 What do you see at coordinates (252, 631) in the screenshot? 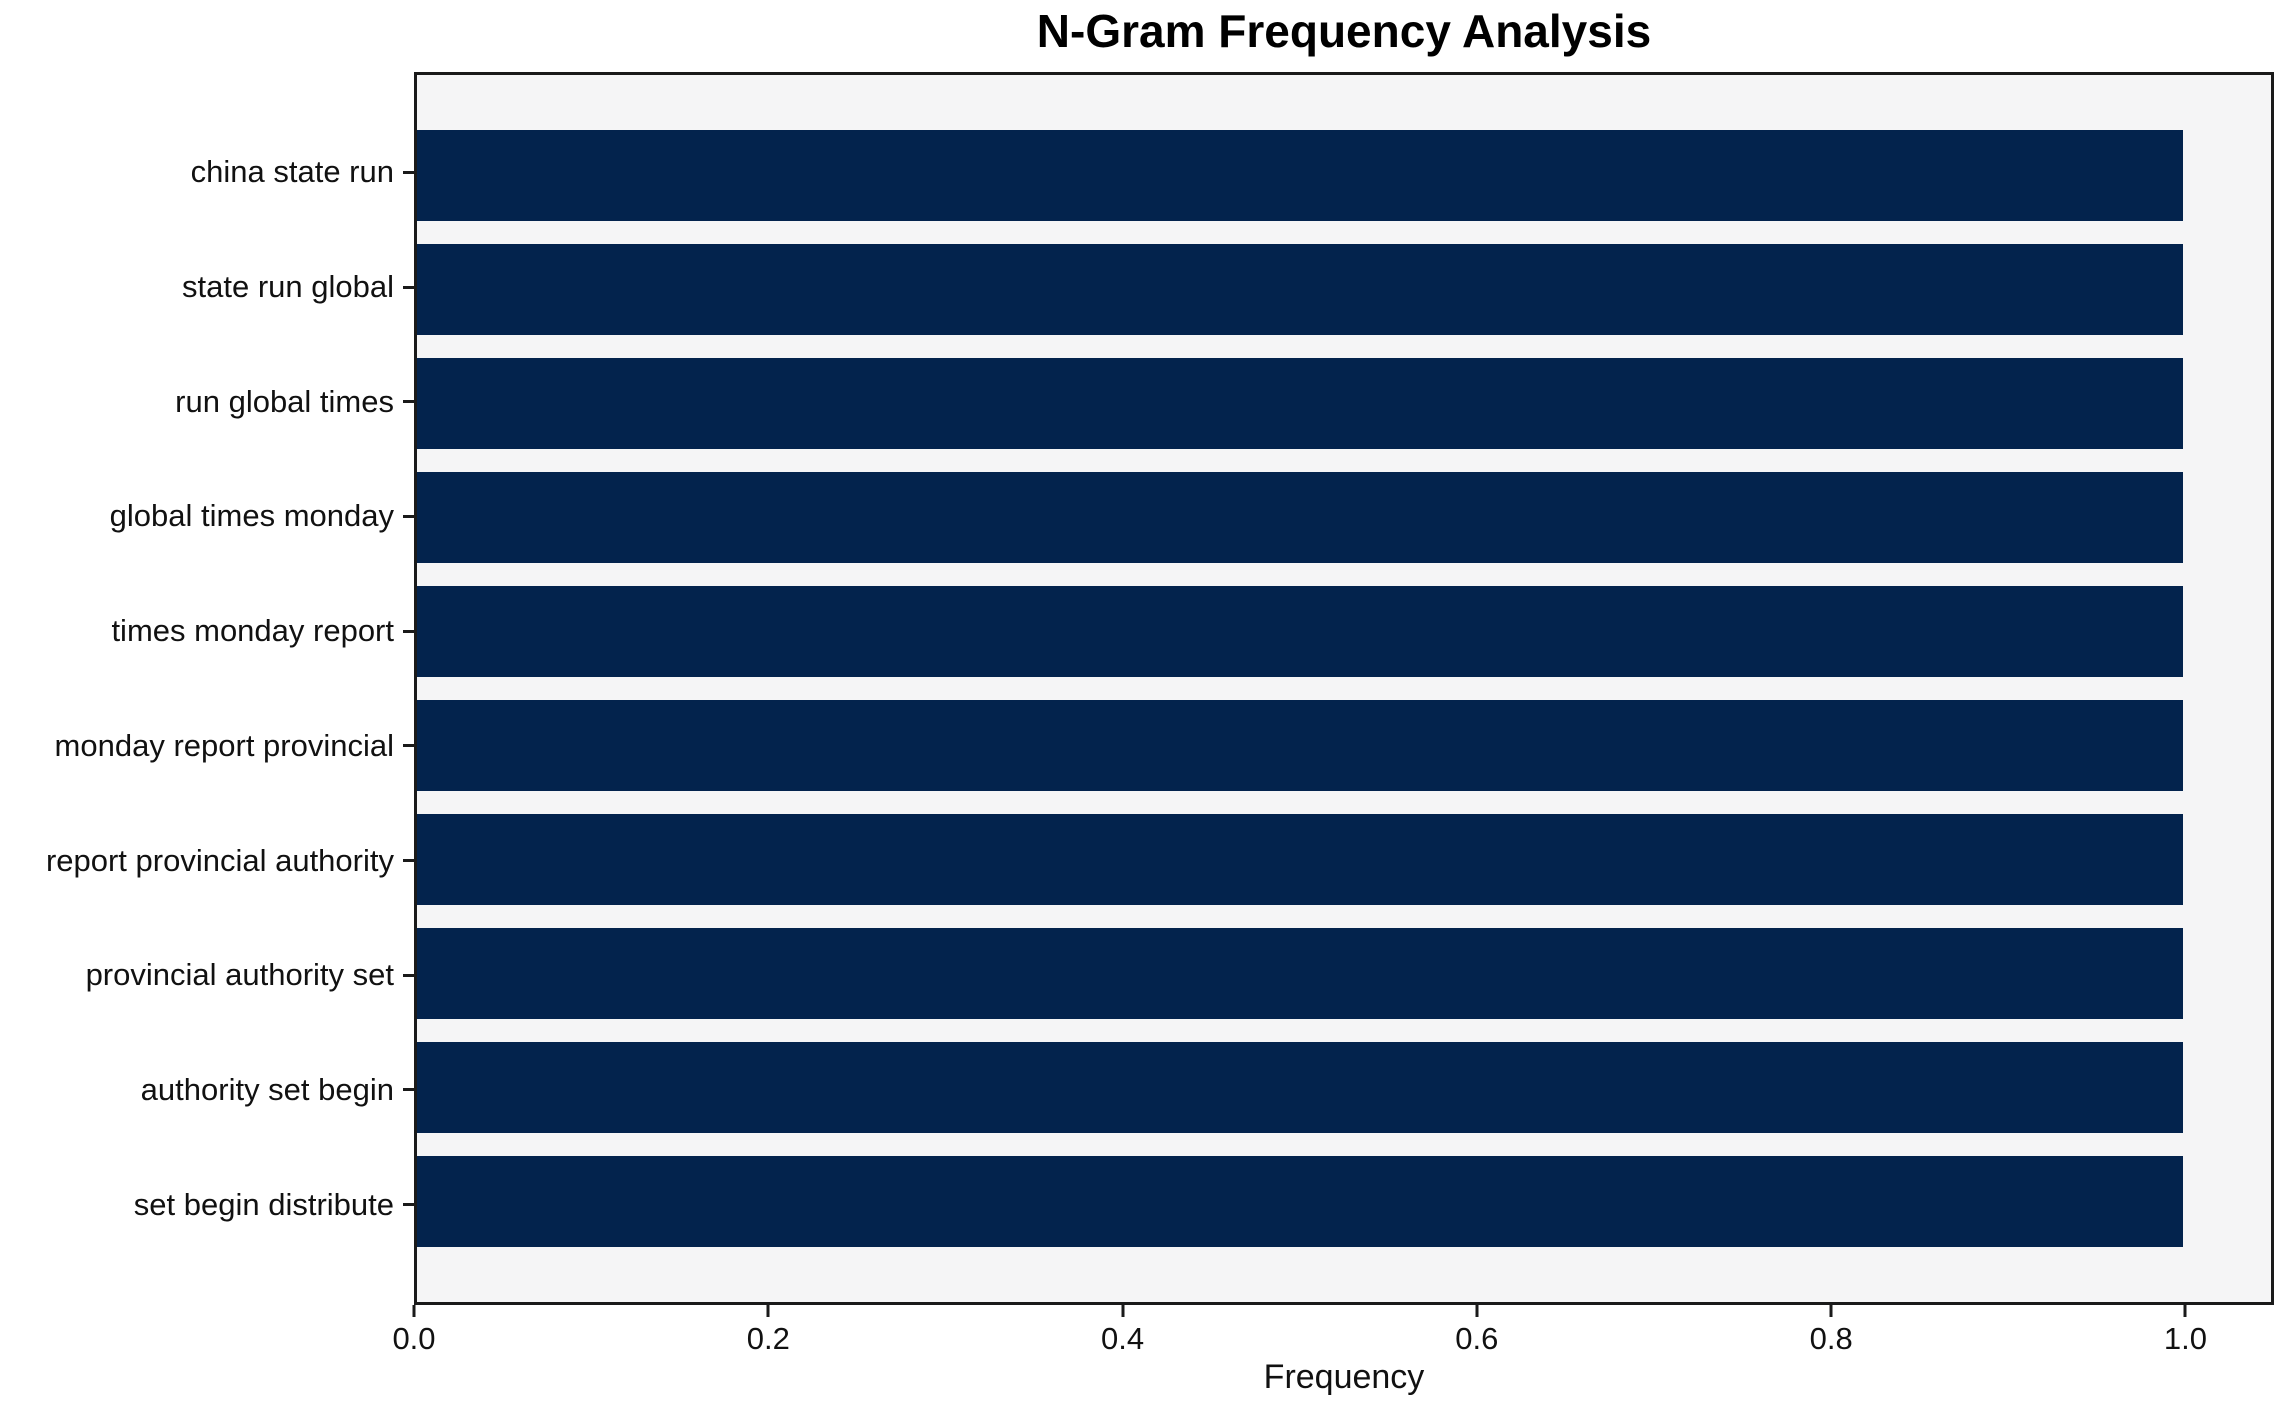
I see `y-tick-label: times monday report` at bounding box center [252, 631].